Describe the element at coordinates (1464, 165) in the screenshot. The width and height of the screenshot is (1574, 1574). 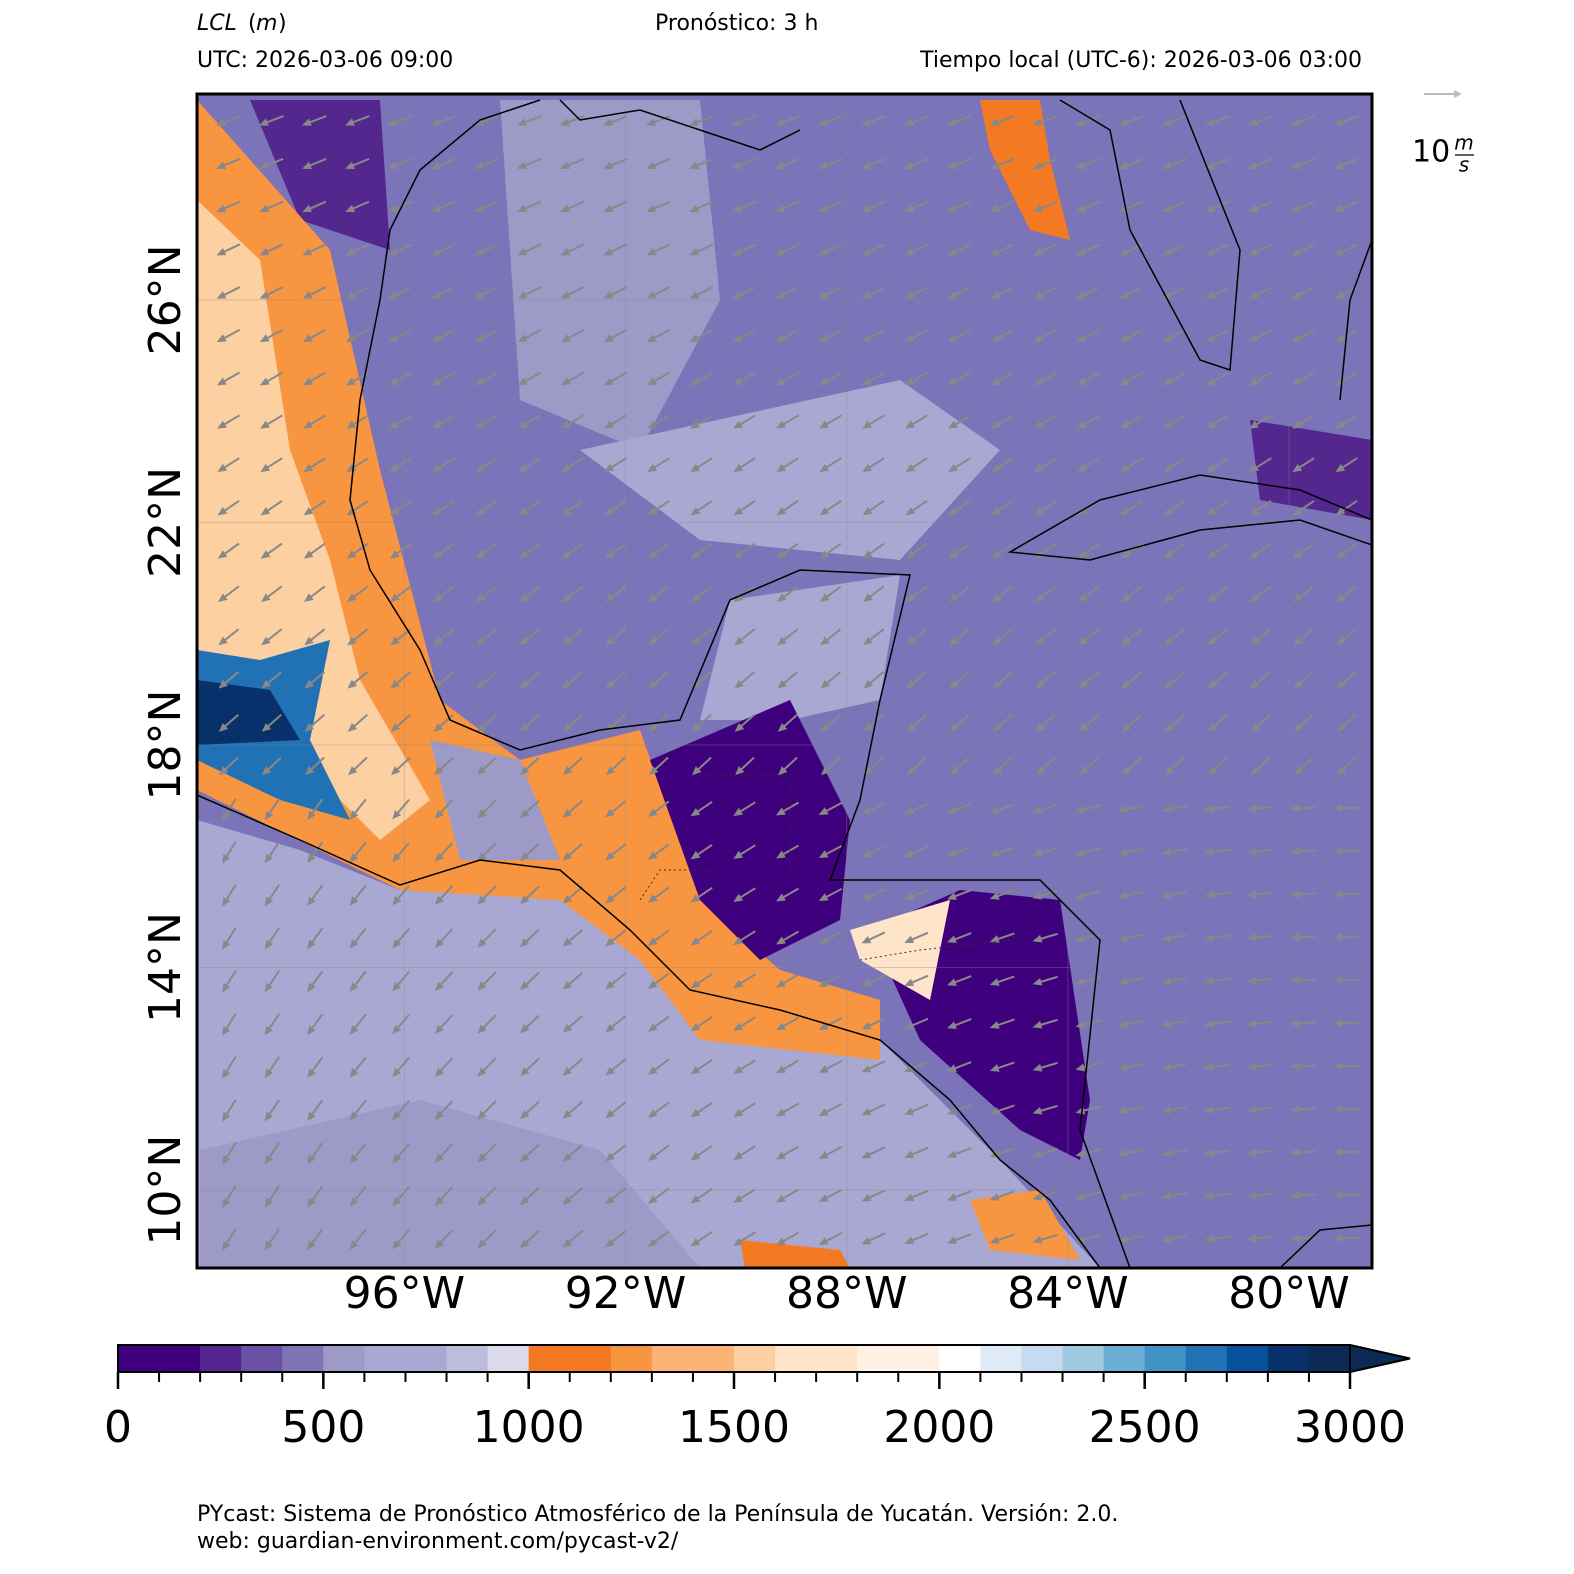
I see `wind-key-unit: s` at that location.